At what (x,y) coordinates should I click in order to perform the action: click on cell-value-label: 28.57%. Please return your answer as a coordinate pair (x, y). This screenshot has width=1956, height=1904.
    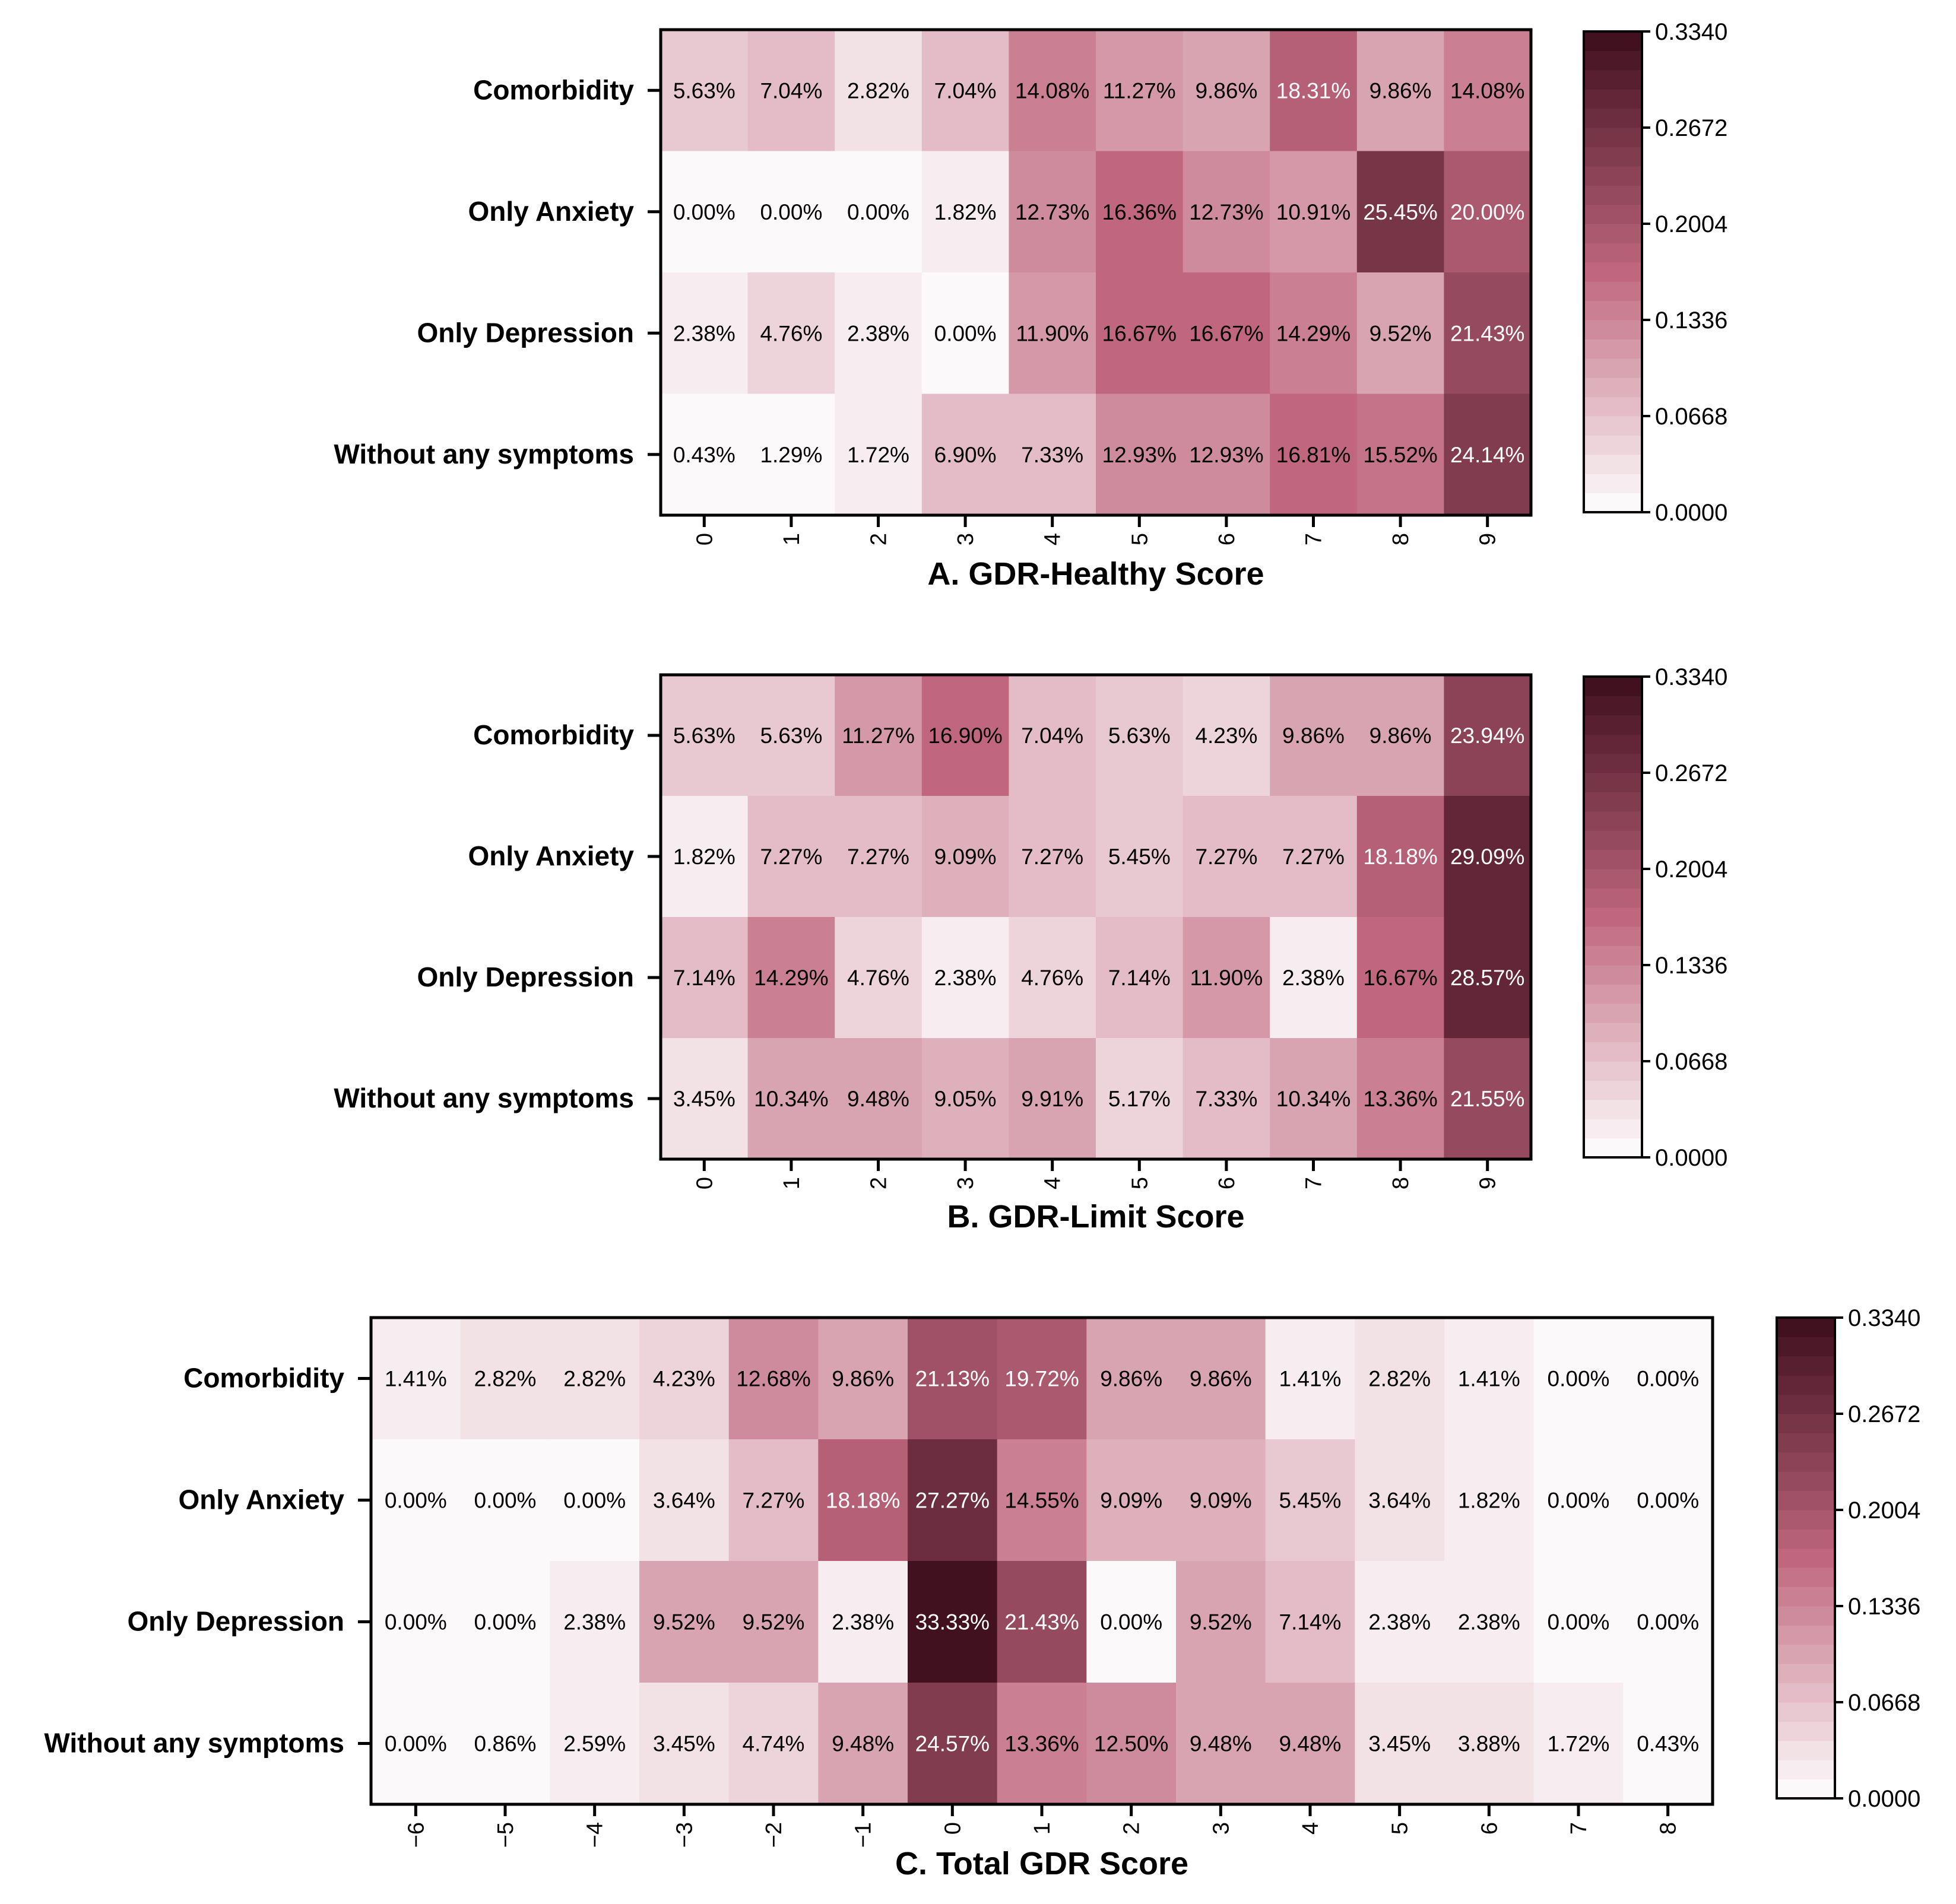
    Looking at the image, I should click on (1488, 978).